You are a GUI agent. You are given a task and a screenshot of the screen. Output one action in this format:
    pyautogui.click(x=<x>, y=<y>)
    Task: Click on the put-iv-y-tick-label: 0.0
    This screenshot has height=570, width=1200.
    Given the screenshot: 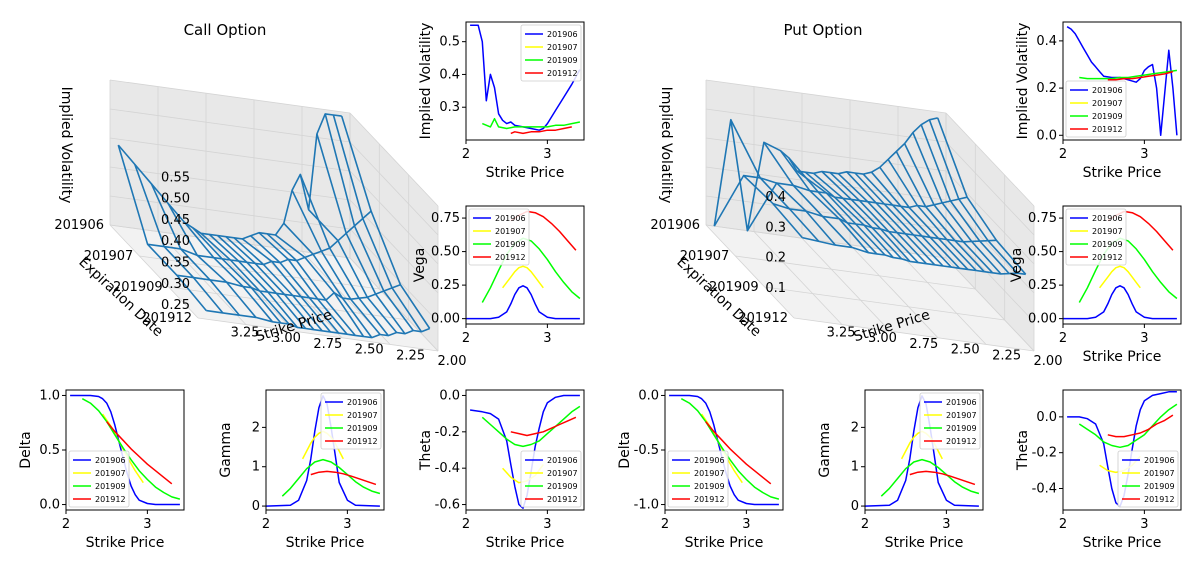 What is the action you would take?
    pyautogui.click(x=1046, y=135)
    